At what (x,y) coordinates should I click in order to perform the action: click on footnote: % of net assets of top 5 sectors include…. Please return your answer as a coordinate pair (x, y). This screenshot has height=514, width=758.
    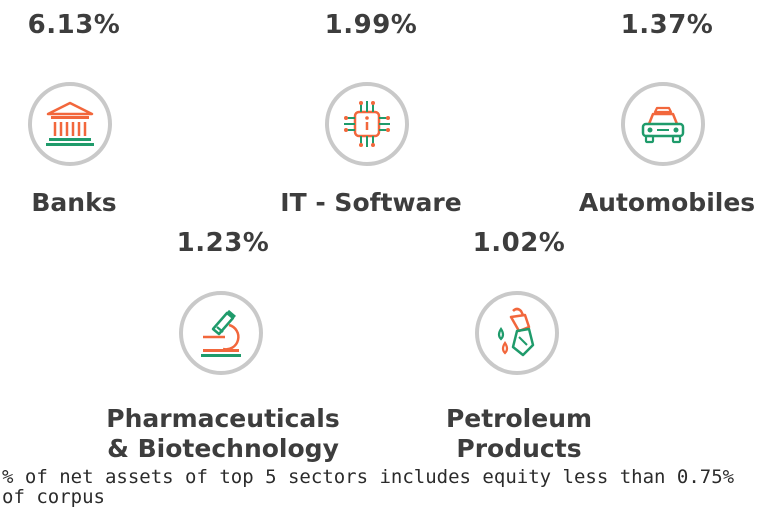
    Looking at the image, I should click on (368, 487).